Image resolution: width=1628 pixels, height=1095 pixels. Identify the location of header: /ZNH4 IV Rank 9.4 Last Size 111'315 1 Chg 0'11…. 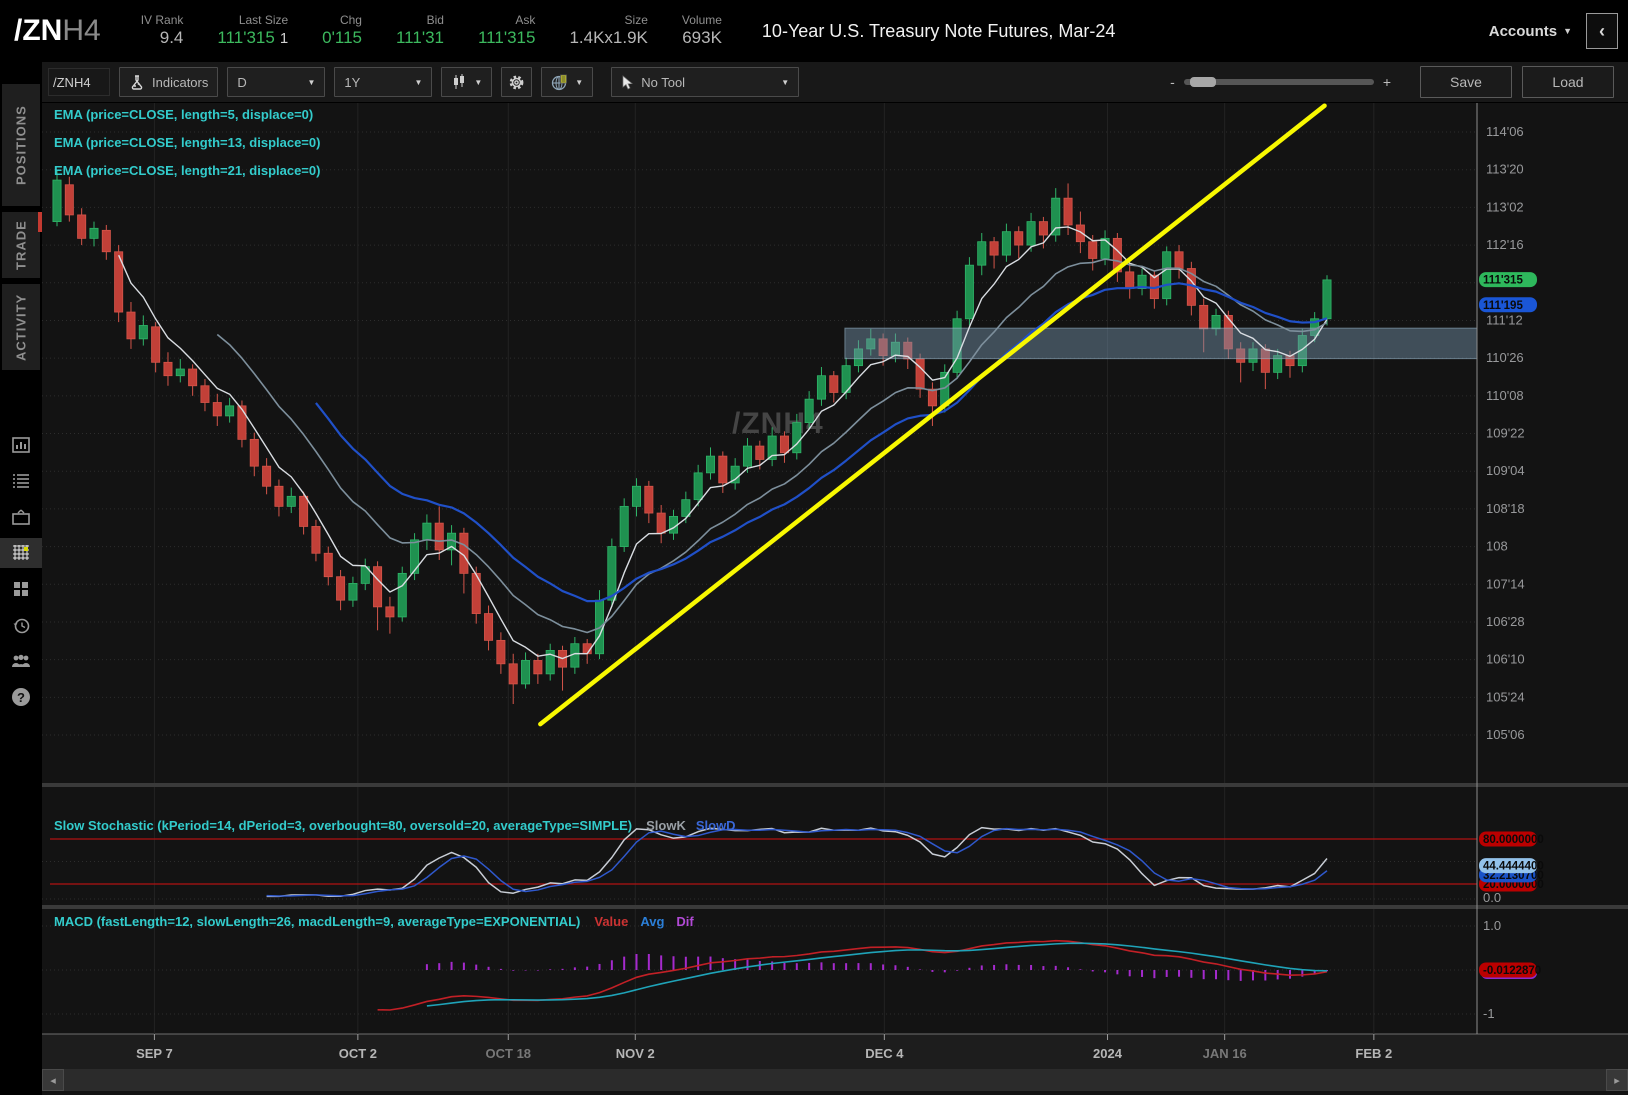
(814, 31).